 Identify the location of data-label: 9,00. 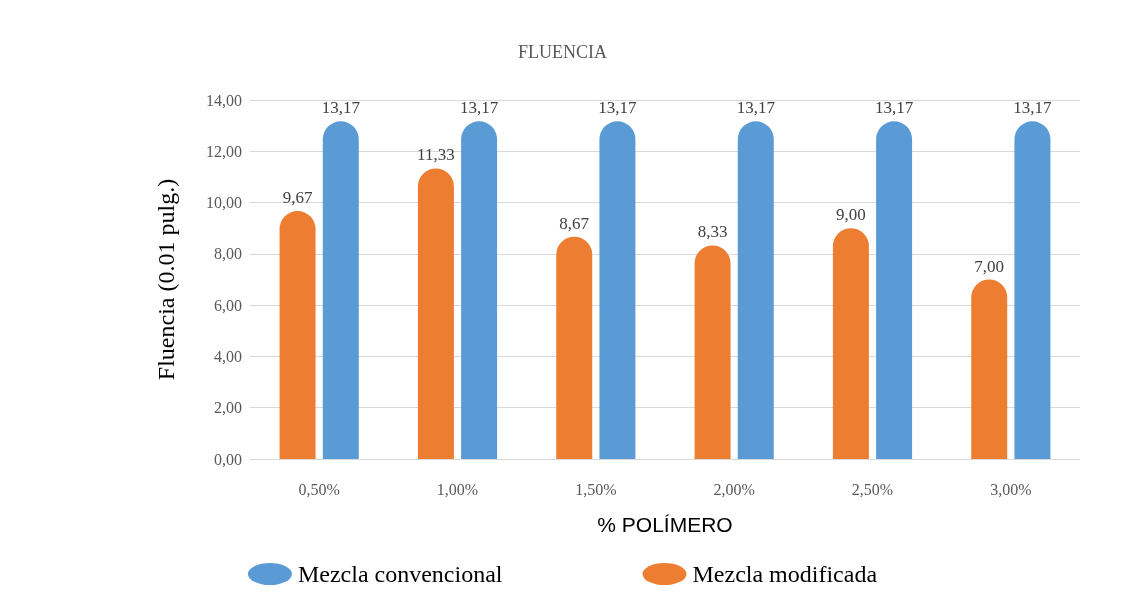
(851, 215).